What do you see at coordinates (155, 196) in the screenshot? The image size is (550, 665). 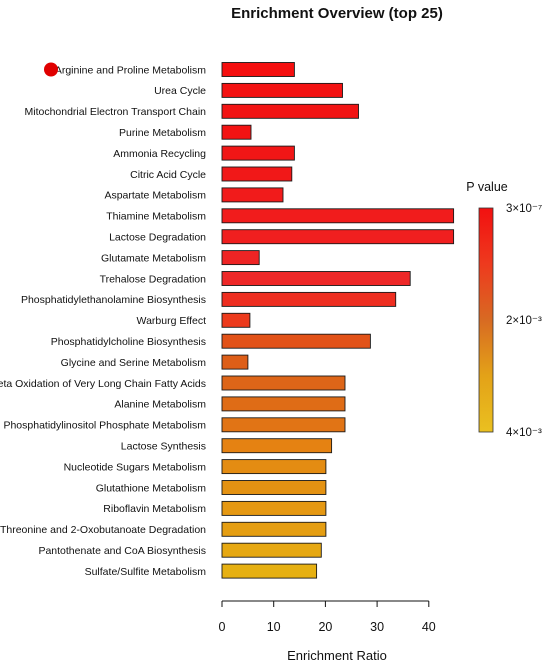 I see `category-label-aspartate-metabolism: Aspartate Metabolism` at bounding box center [155, 196].